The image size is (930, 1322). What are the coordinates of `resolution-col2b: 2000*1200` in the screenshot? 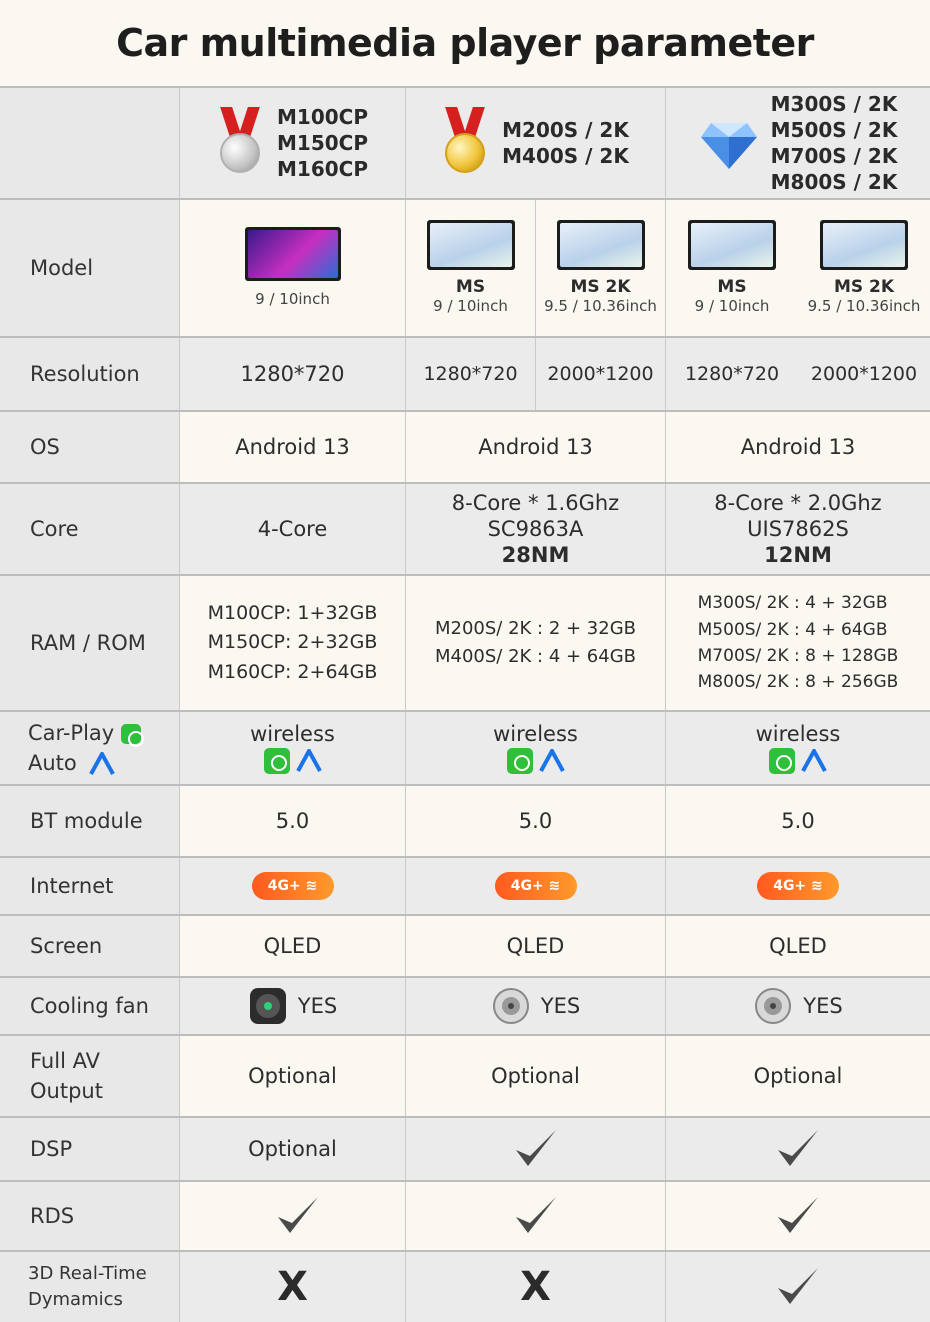 It's located at (601, 374).